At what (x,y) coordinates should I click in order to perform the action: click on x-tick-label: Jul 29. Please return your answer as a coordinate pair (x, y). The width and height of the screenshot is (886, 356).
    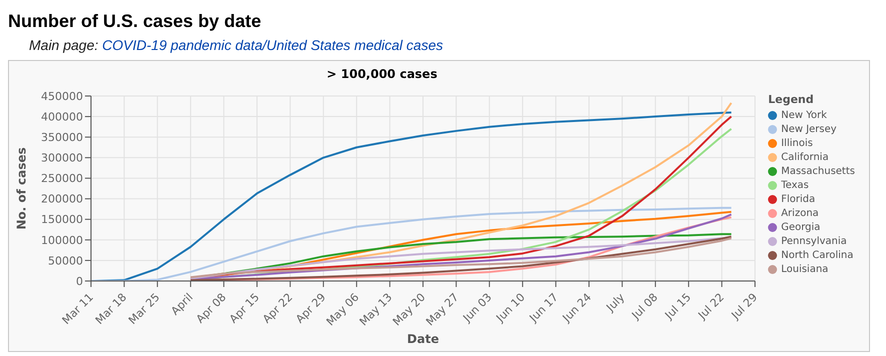
    Looking at the image, I should click on (744, 306).